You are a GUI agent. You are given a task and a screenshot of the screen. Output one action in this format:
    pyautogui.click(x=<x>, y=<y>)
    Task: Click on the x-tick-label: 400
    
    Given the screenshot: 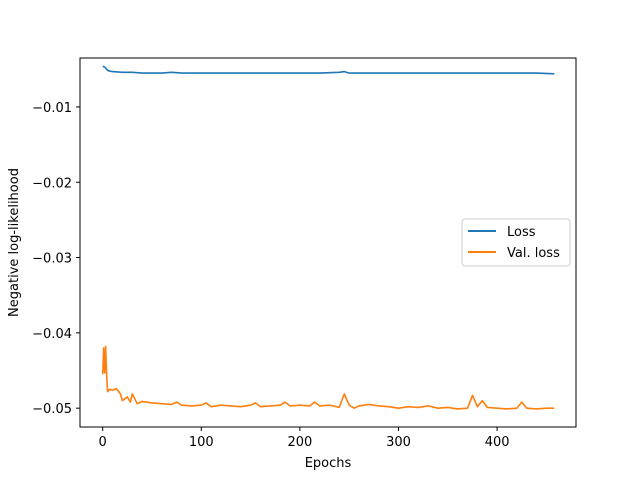 What is the action you would take?
    pyautogui.click(x=497, y=442)
    